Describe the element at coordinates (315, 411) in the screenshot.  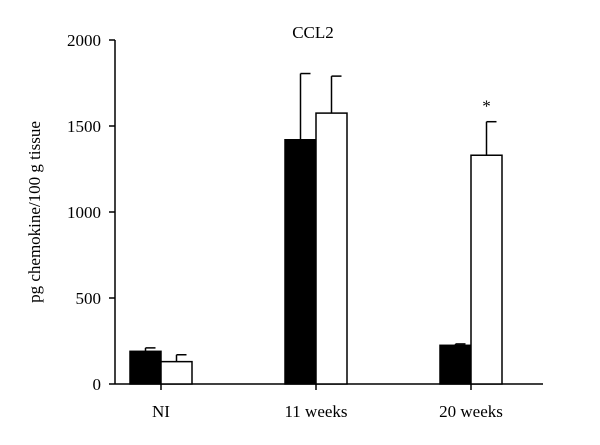
I see `x-tick-label: 11 weeks` at that location.